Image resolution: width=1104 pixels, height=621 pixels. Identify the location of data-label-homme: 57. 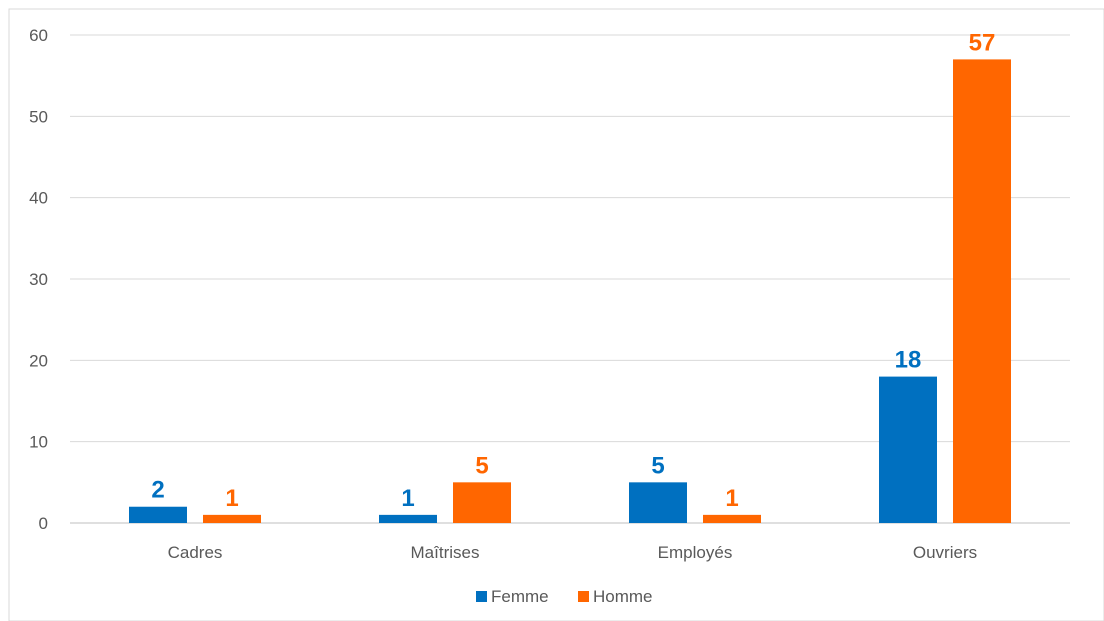
(982, 42).